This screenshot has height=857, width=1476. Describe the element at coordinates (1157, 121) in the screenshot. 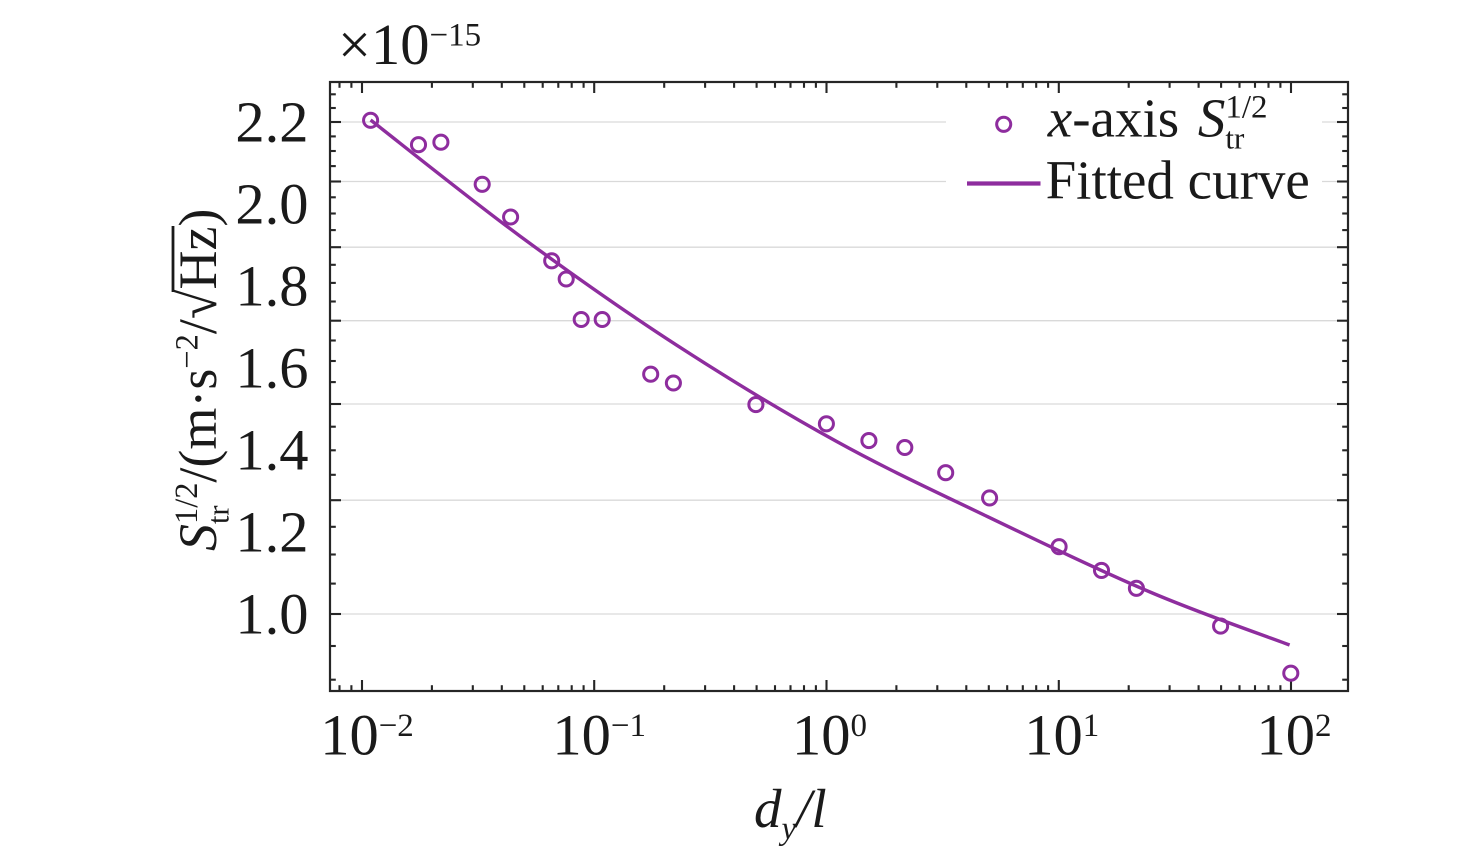

I see `svg-text:x-axis S1/2tr: x-axis S1/2 tr` at that location.